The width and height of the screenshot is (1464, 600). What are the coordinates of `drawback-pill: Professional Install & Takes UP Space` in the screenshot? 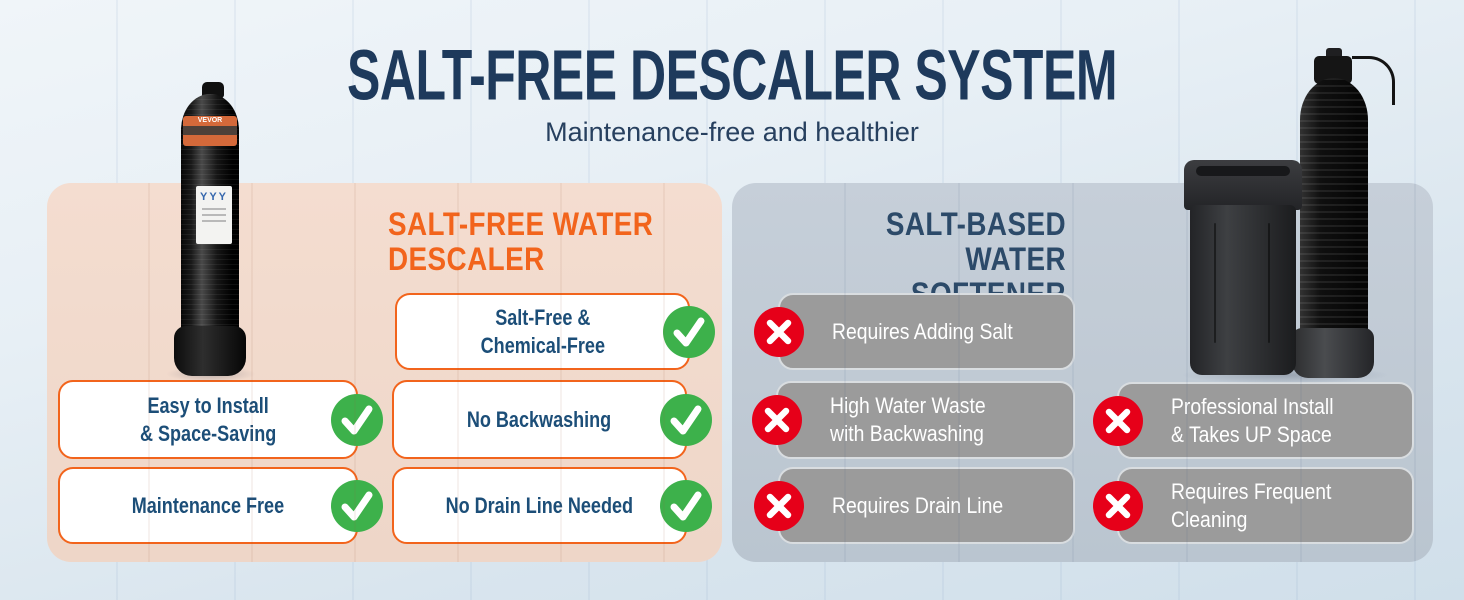 It's located at (1253, 420).